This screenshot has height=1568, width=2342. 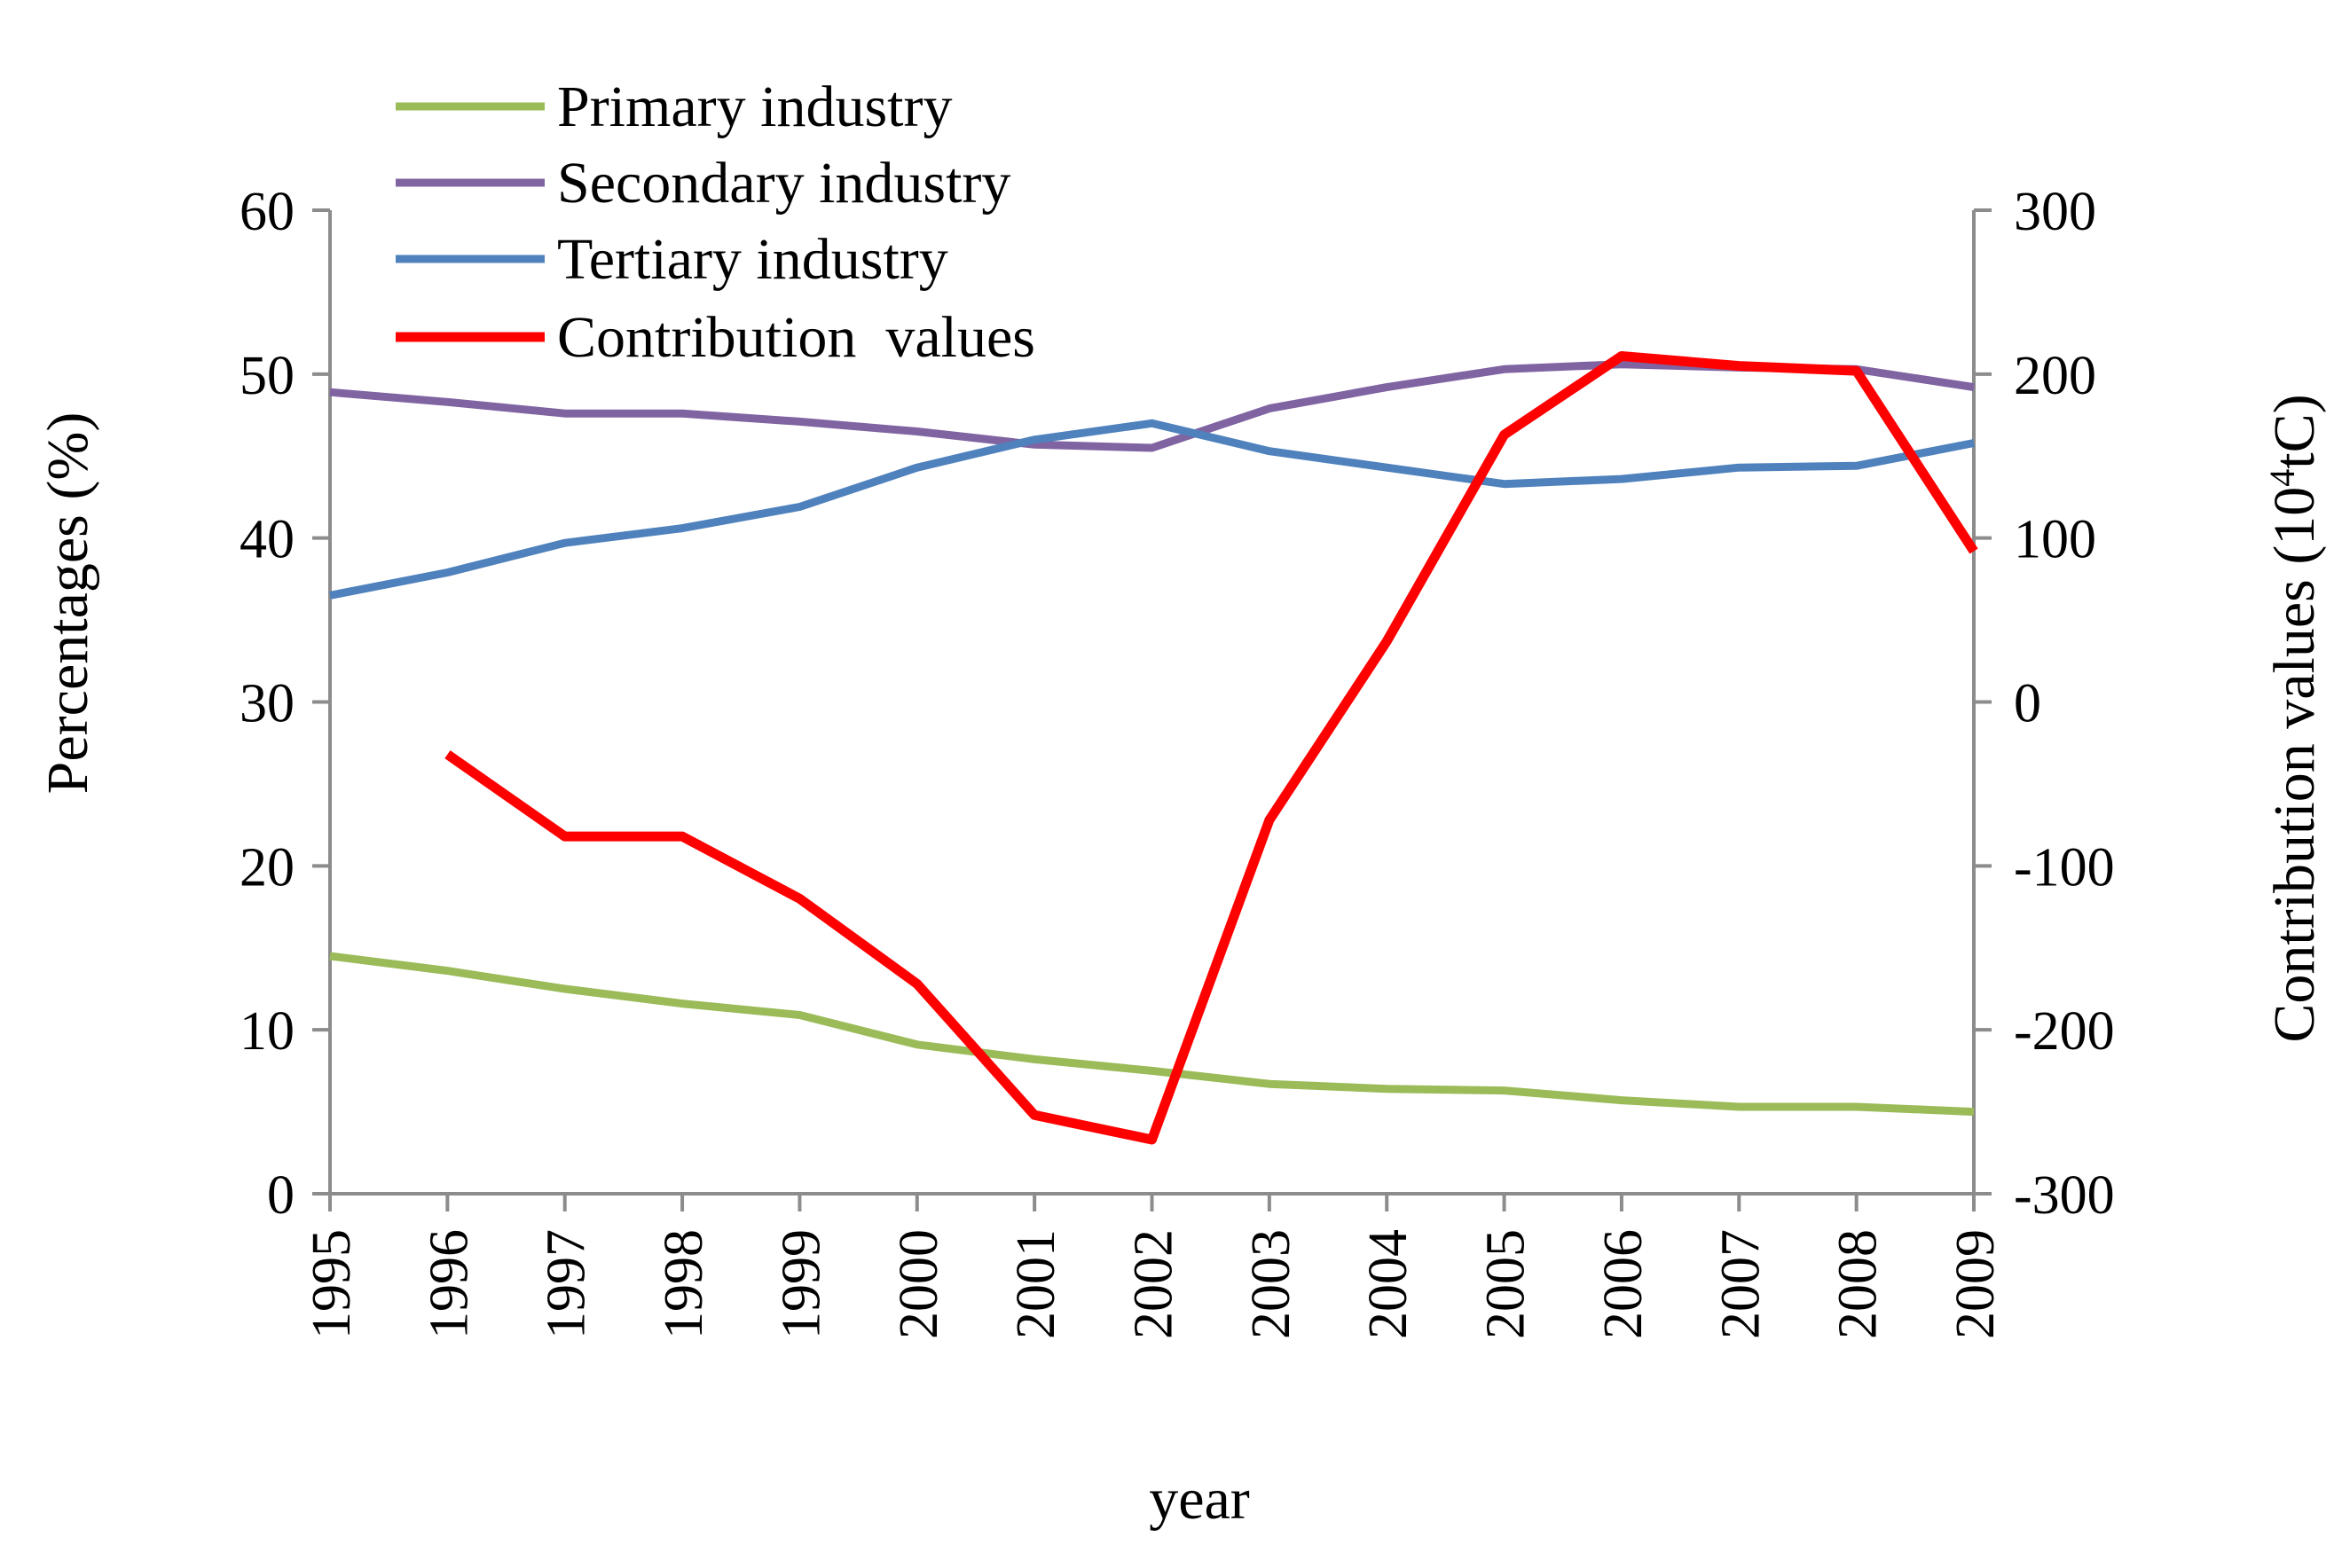 What do you see at coordinates (1858, 1284) in the screenshot?
I see `x-tick-label: 2008` at bounding box center [1858, 1284].